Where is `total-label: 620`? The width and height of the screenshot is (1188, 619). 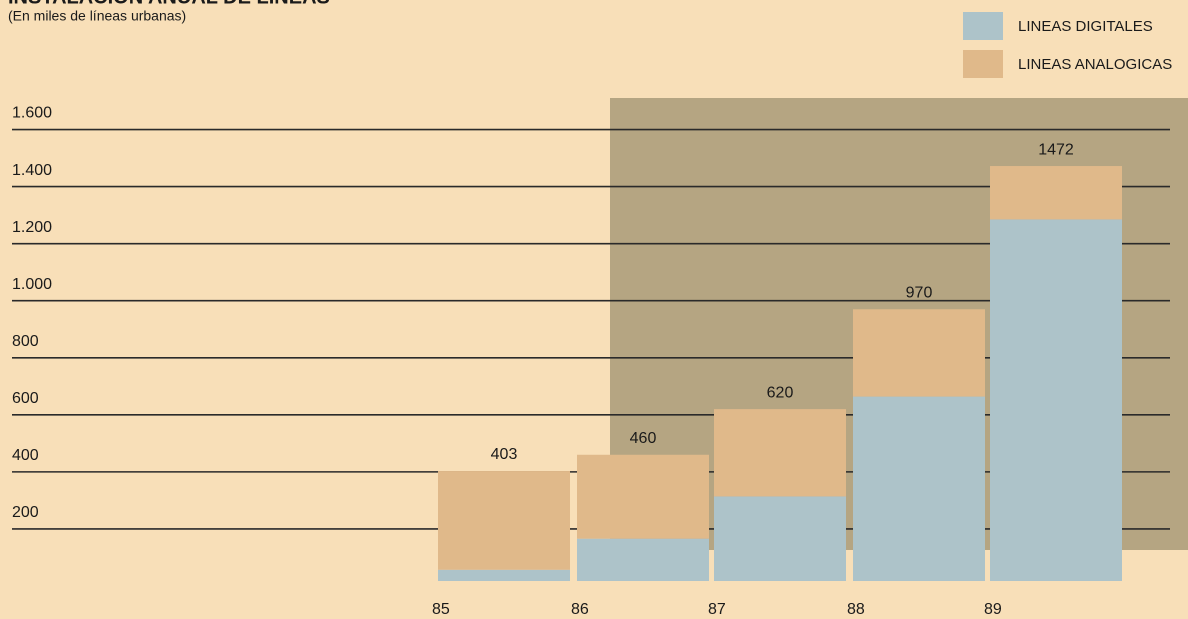 total-label: 620 is located at coordinates (780, 392).